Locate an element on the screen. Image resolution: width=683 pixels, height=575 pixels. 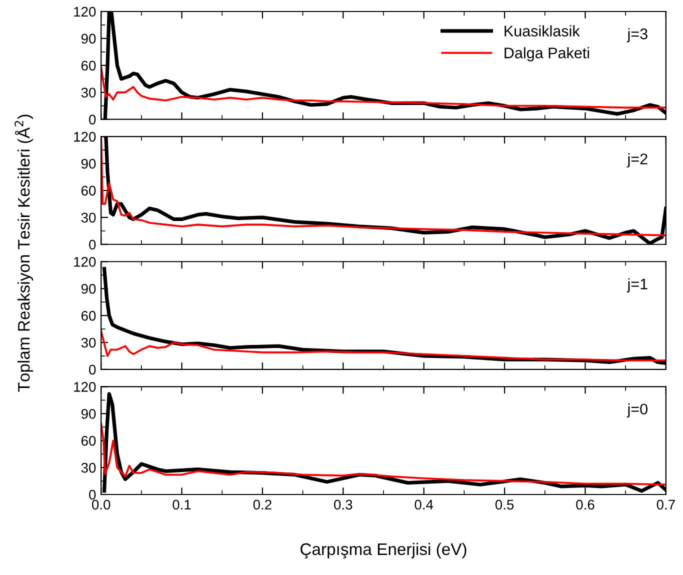
x-tick-label: 0.1 is located at coordinates (181, 505).